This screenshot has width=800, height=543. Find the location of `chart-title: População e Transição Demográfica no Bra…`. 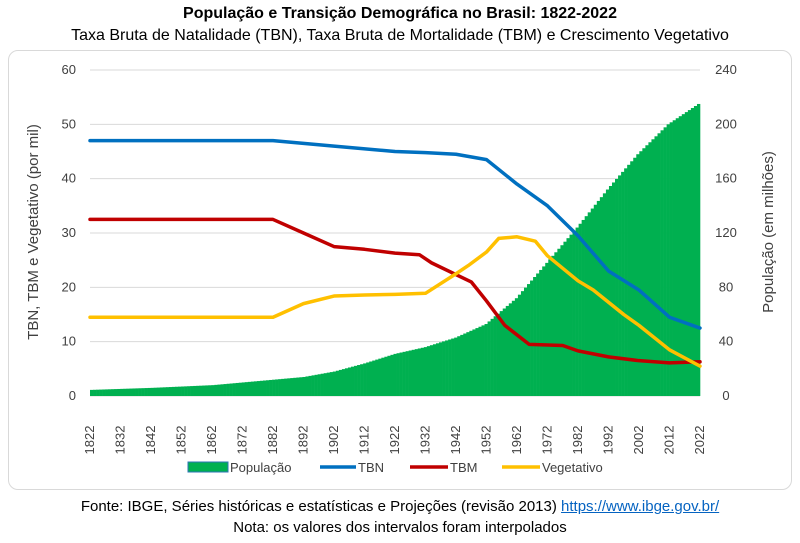

chart-title: População e Transição Demográfica no Bra… is located at coordinates (400, 13).